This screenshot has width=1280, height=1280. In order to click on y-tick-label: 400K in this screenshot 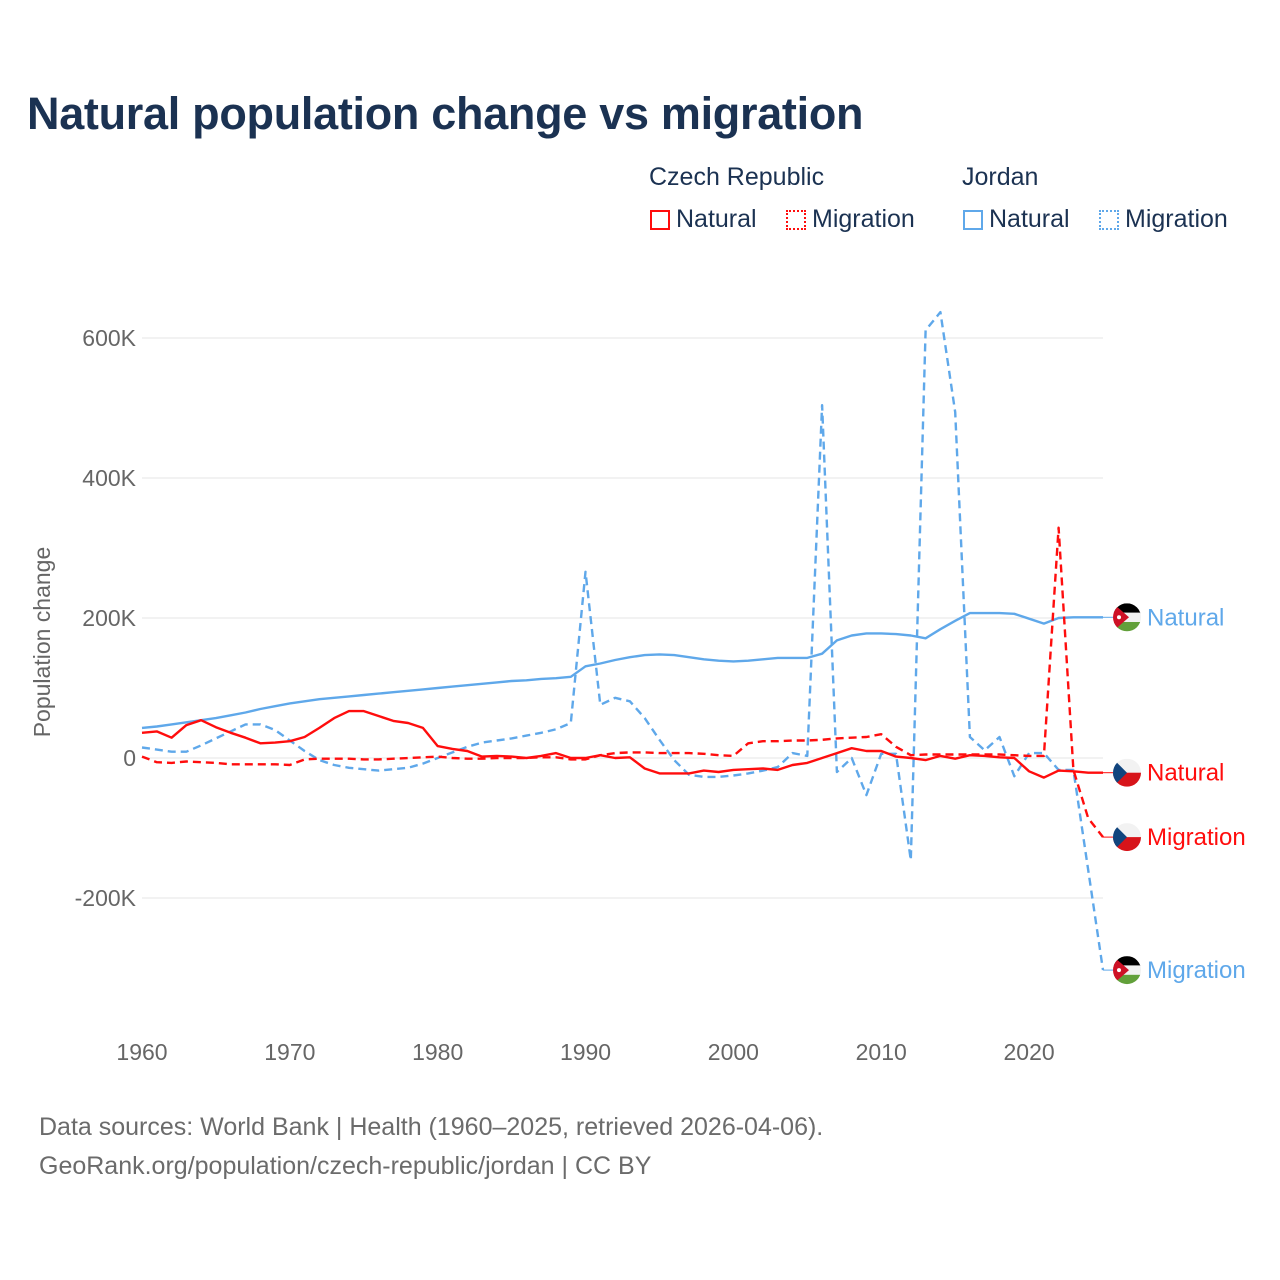, I will do `click(109, 478)`.